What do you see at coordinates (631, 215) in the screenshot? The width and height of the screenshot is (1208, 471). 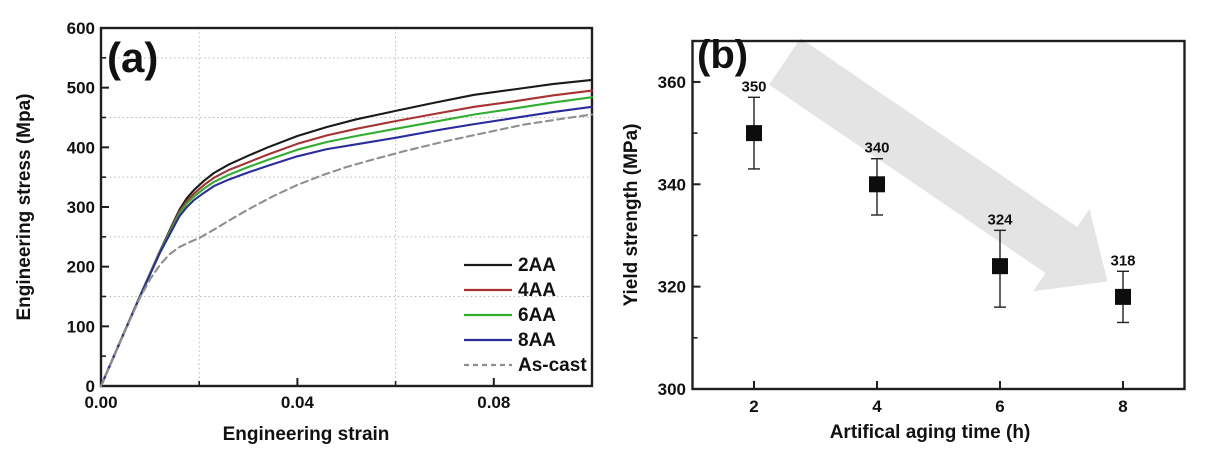 I see `y-axis-title-b: Yield strength (MPa)` at bounding box center [631, 215].